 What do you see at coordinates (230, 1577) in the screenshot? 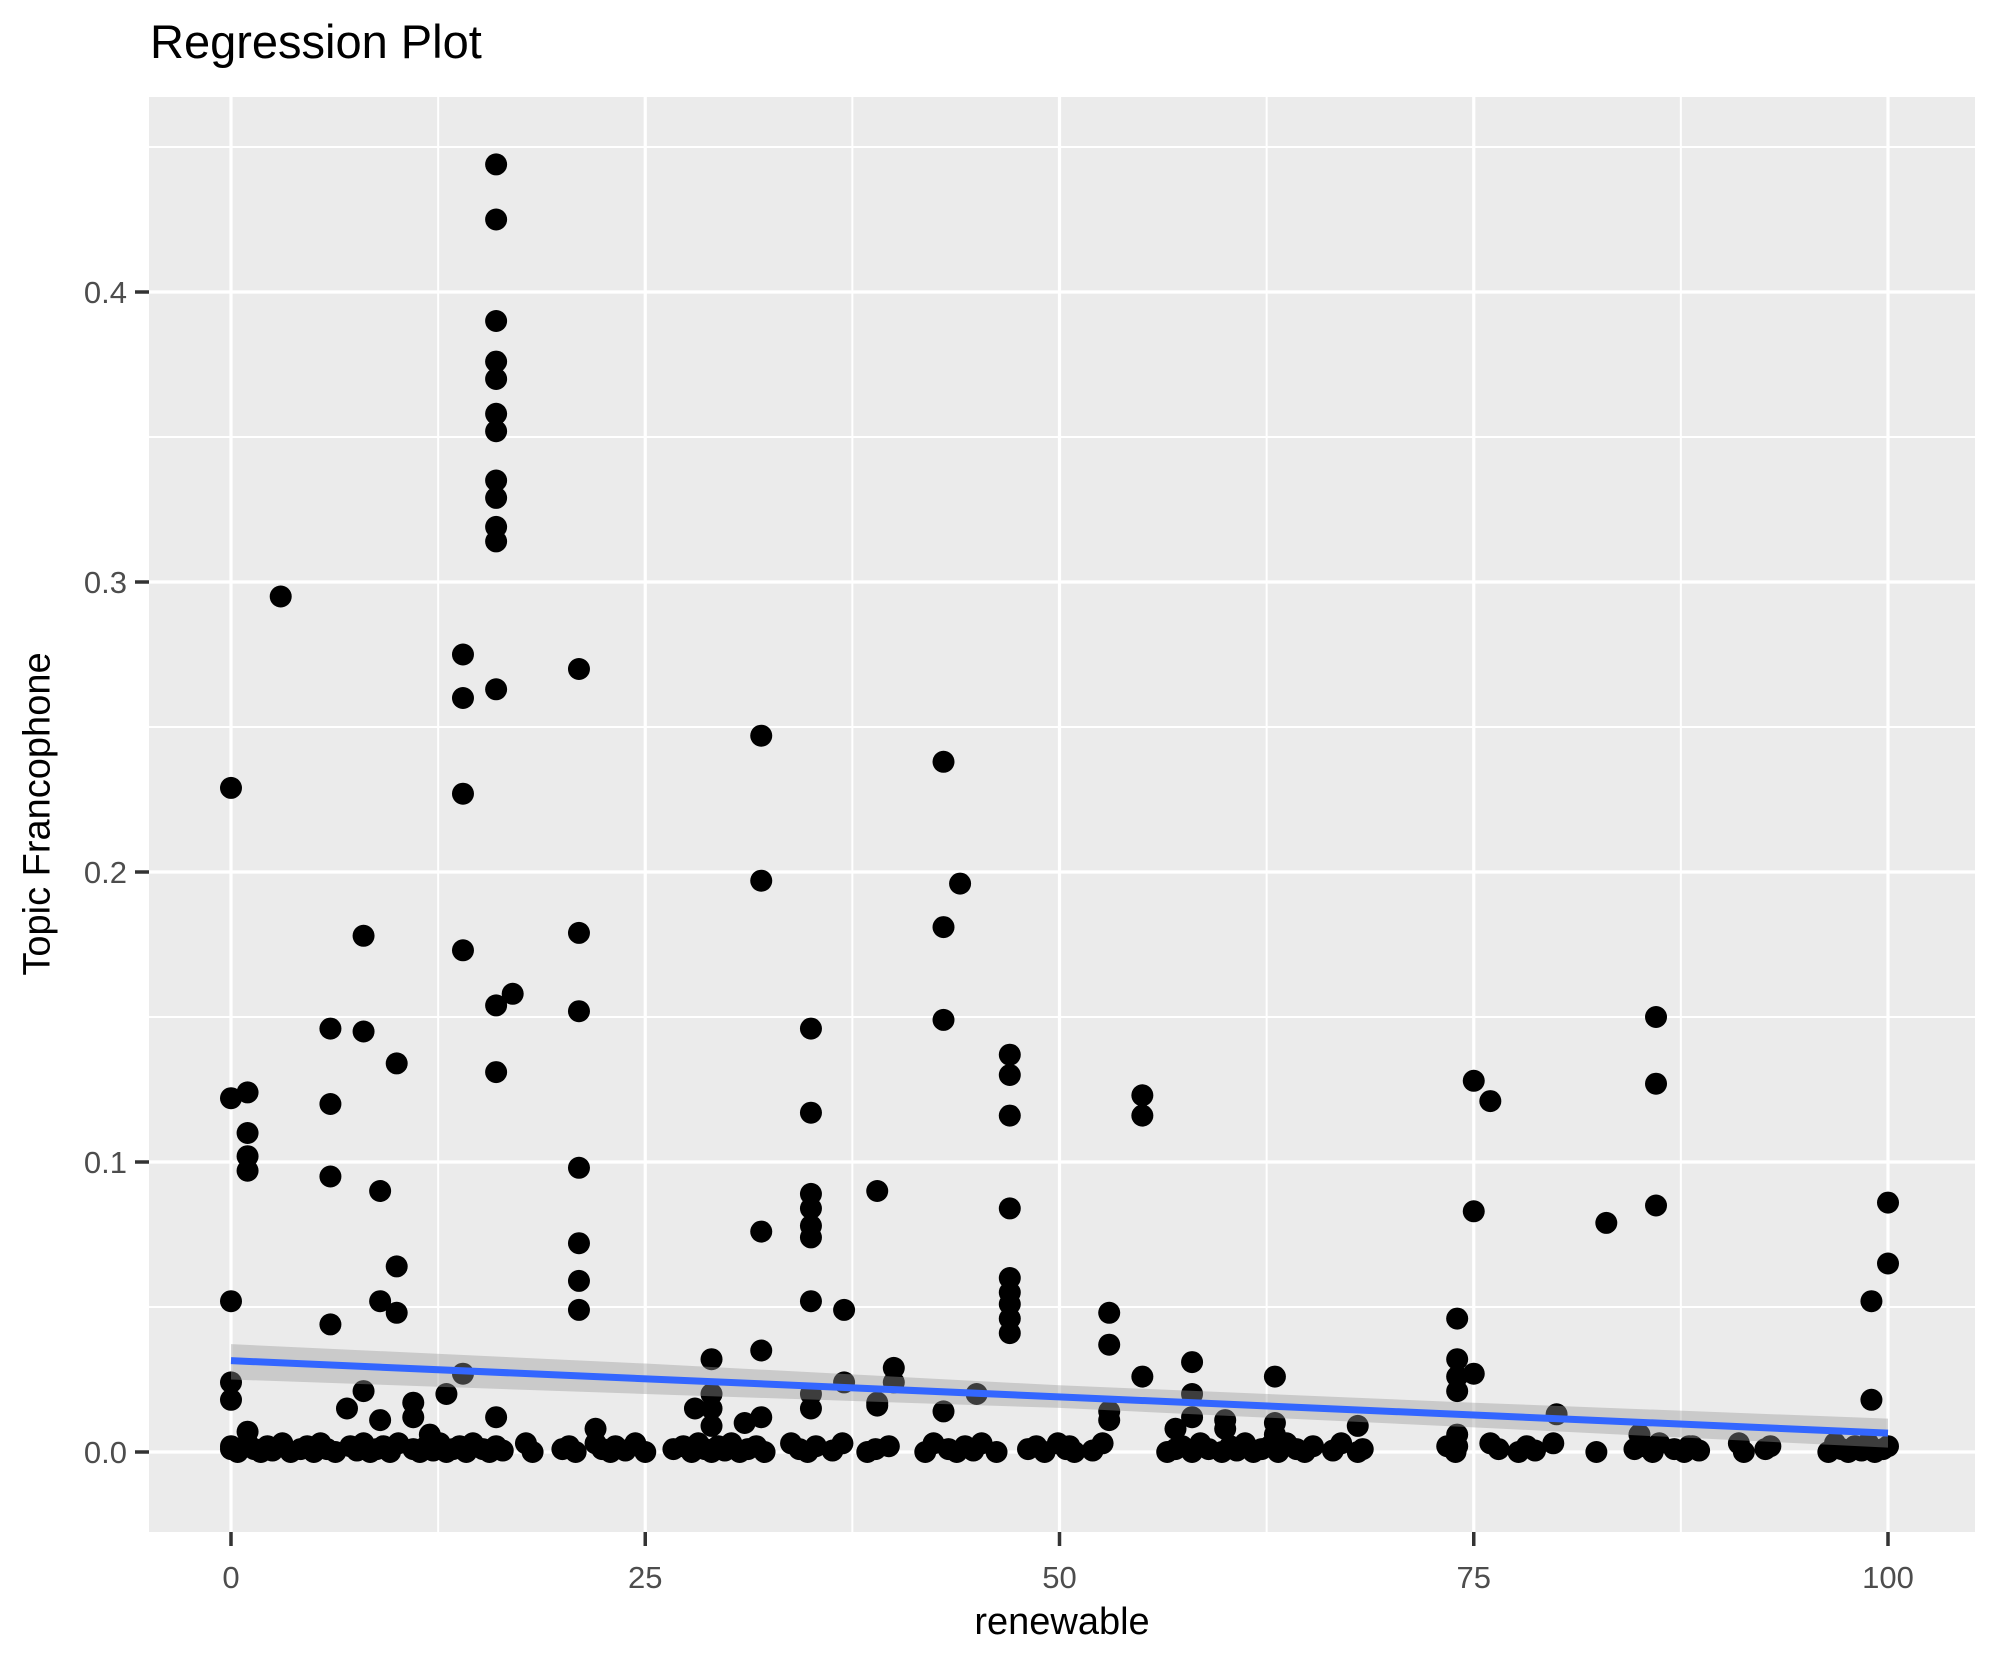
I see `x-tick-label: 0` at bounding box center [230, 1577].